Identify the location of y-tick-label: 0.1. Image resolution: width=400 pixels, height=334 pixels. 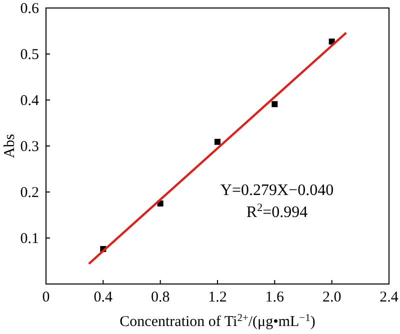
(29, 238).